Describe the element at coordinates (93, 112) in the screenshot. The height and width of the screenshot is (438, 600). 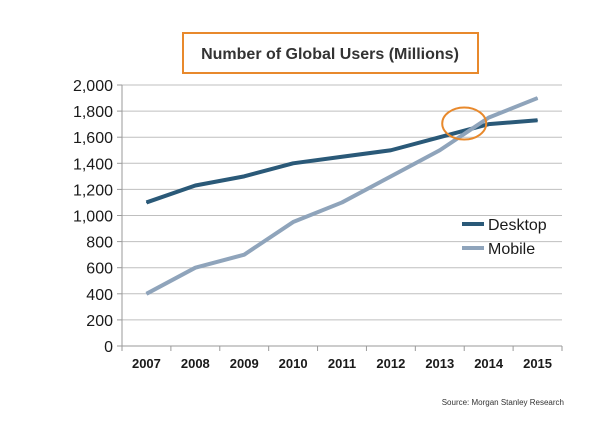
I see `y-tick-label: 1,800` at that location.